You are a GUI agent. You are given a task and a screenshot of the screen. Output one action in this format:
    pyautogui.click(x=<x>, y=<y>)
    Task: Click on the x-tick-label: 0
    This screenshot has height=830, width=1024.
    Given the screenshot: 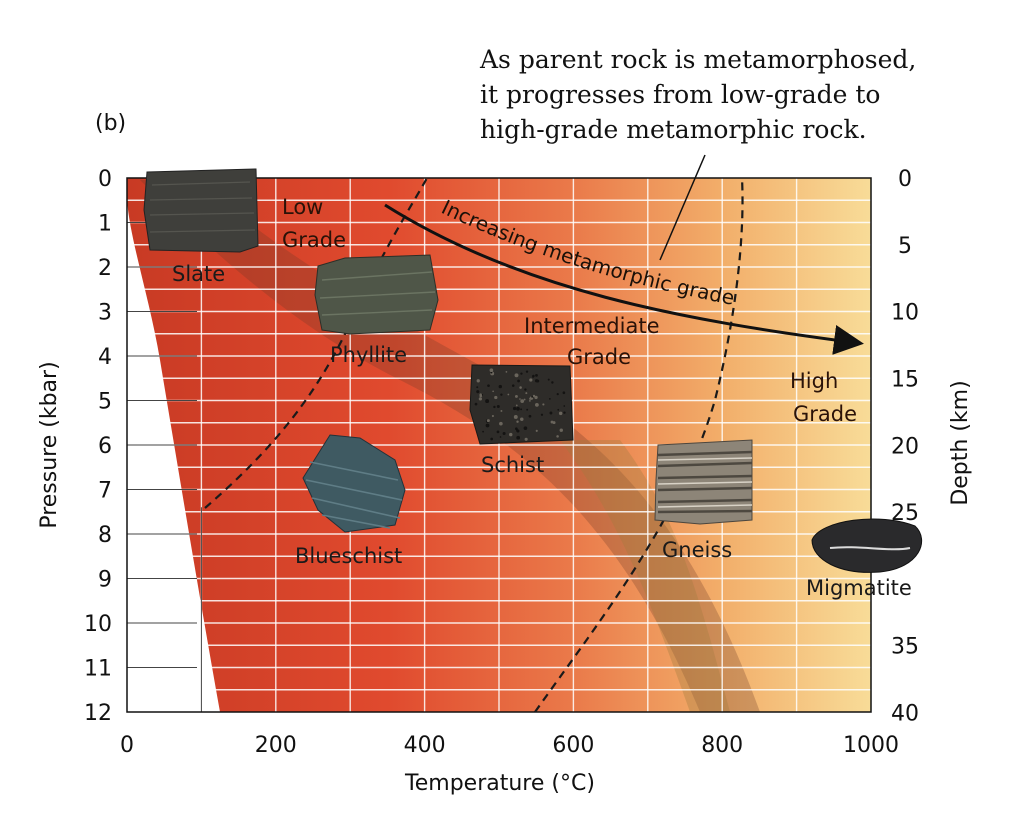 What is the action you would take?
    pyautogui.click(x=127, y=745)
    